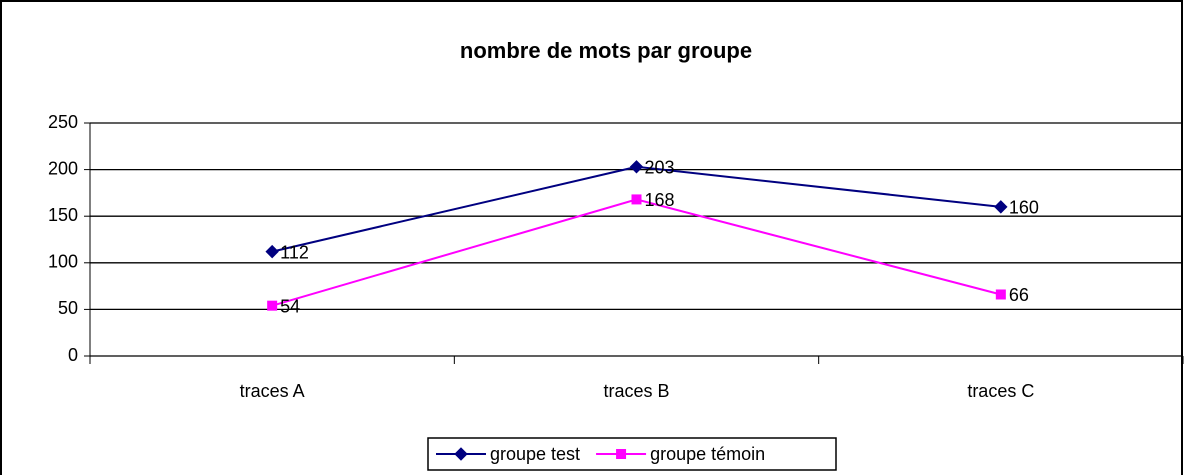 The height and width of the screenshot is (475, 1184). I want to click on y-tick-label: 150, so click(63, 215).